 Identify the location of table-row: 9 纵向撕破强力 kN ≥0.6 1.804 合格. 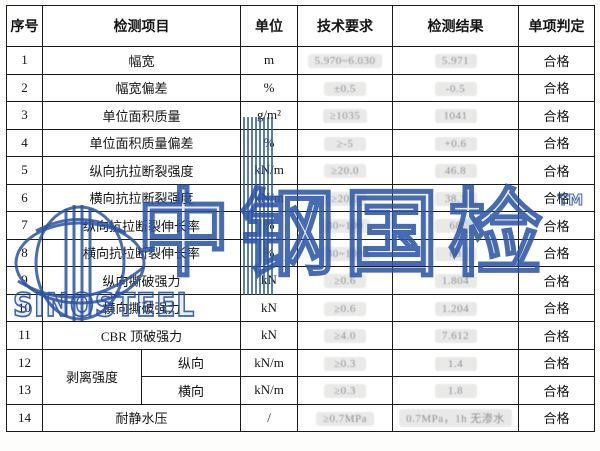
(300, 280).